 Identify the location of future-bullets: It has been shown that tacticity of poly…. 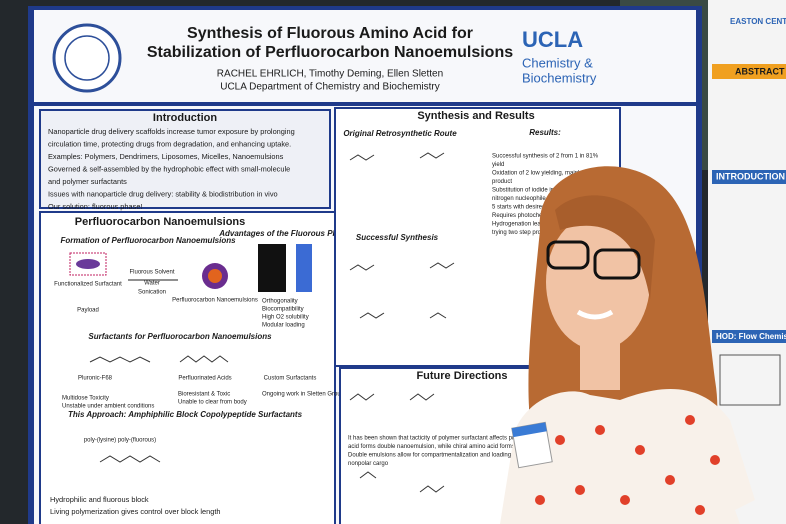
(436, 452).